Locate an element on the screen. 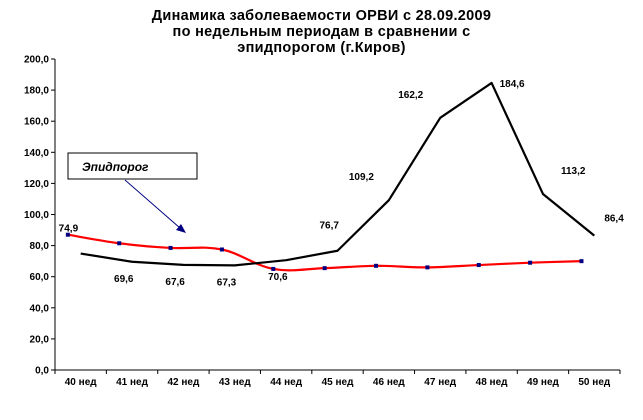  y-tick-label: 20,0 is located at coordinates (40, 339).